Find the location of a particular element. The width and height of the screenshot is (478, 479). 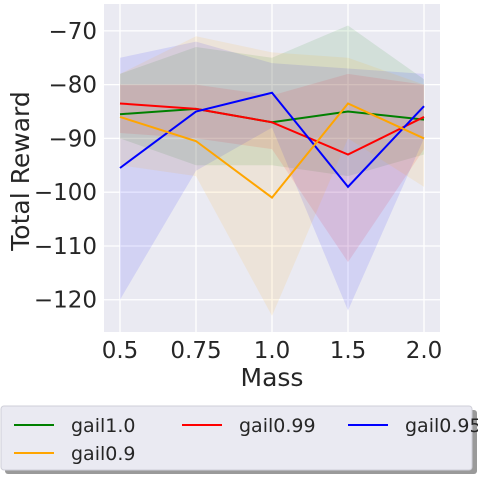

legend-items: gail1.0 gail0.99 gail0.95 gail0.9 is located at coordinates (246, 440).